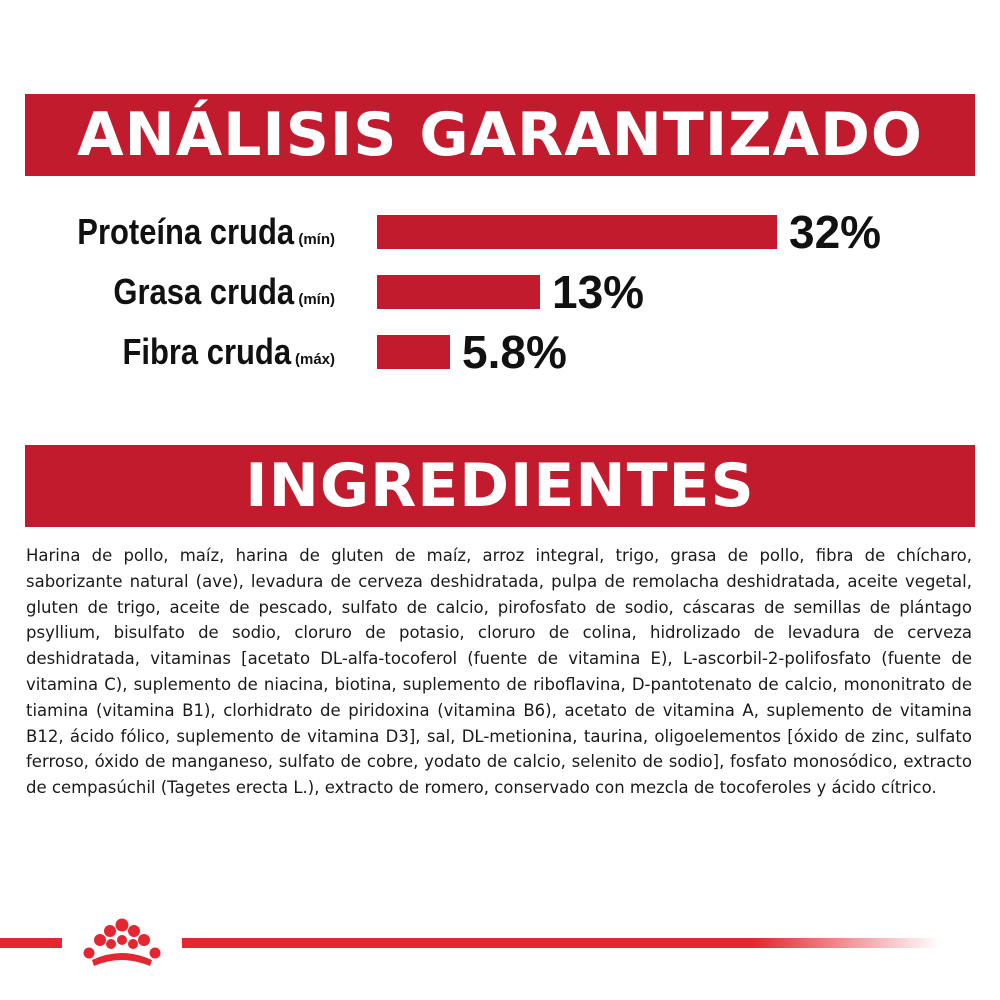  What do you see at coordinates (314, 359) in the screenshot?
I see `nutrient-qualifier: (máx)` at bounding box center [314, 359].